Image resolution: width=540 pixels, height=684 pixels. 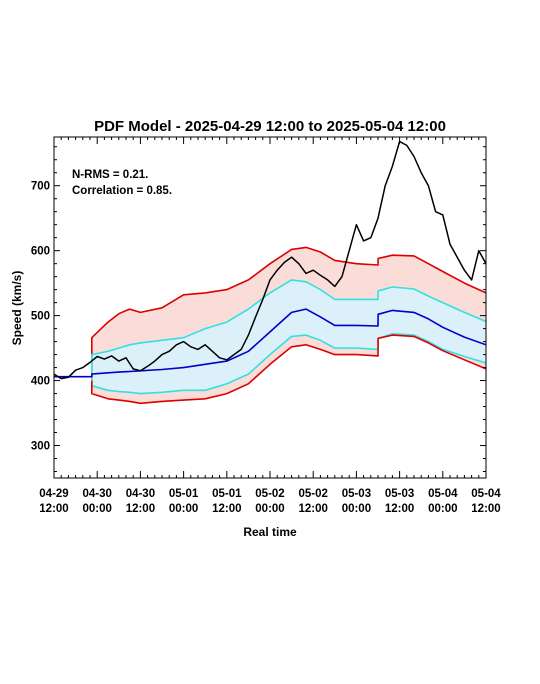 What do you see at coordinates (288, 364) in the screenshot?
I see `lower-inner-line` at bounding box center [288, 364].